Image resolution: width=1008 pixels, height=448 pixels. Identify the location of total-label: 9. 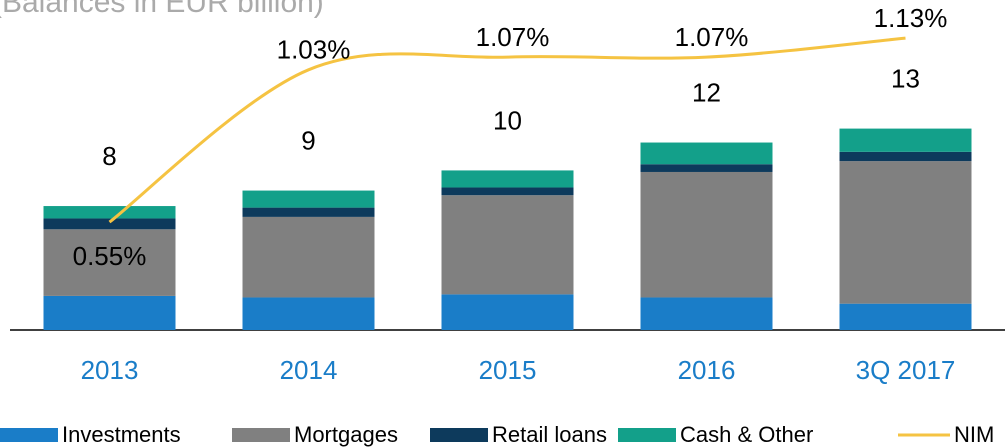
(308, 140).